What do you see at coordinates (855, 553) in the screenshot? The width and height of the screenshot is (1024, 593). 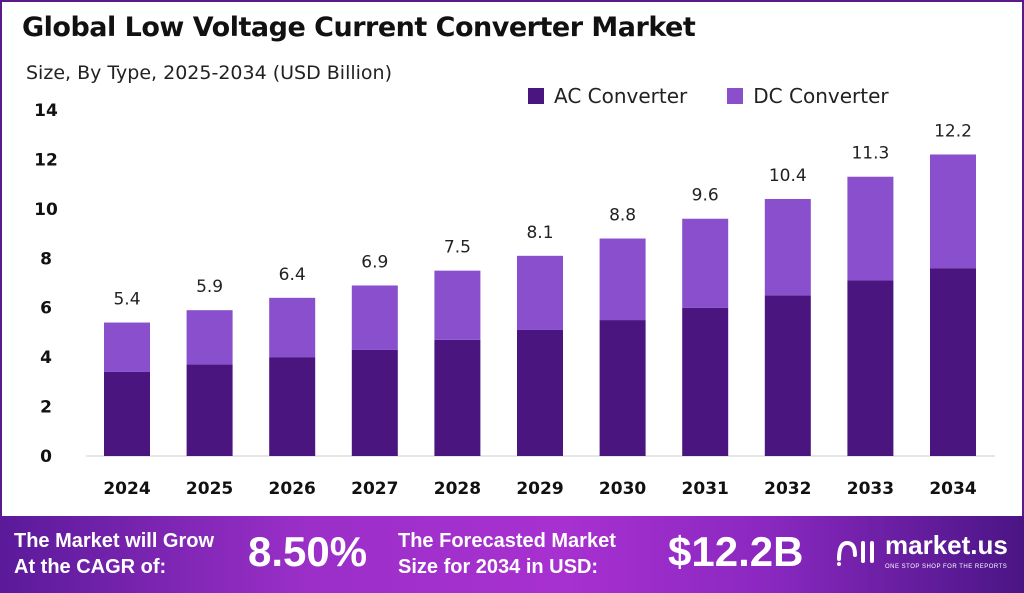 I see `logo-icon` at bounding box center [855, 553].